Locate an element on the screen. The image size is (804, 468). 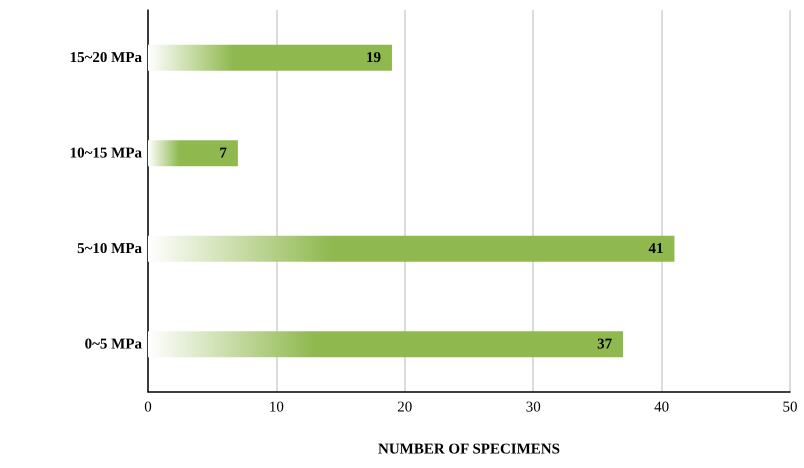
x-tick-label: 0 is located at coordinates (148, 408).